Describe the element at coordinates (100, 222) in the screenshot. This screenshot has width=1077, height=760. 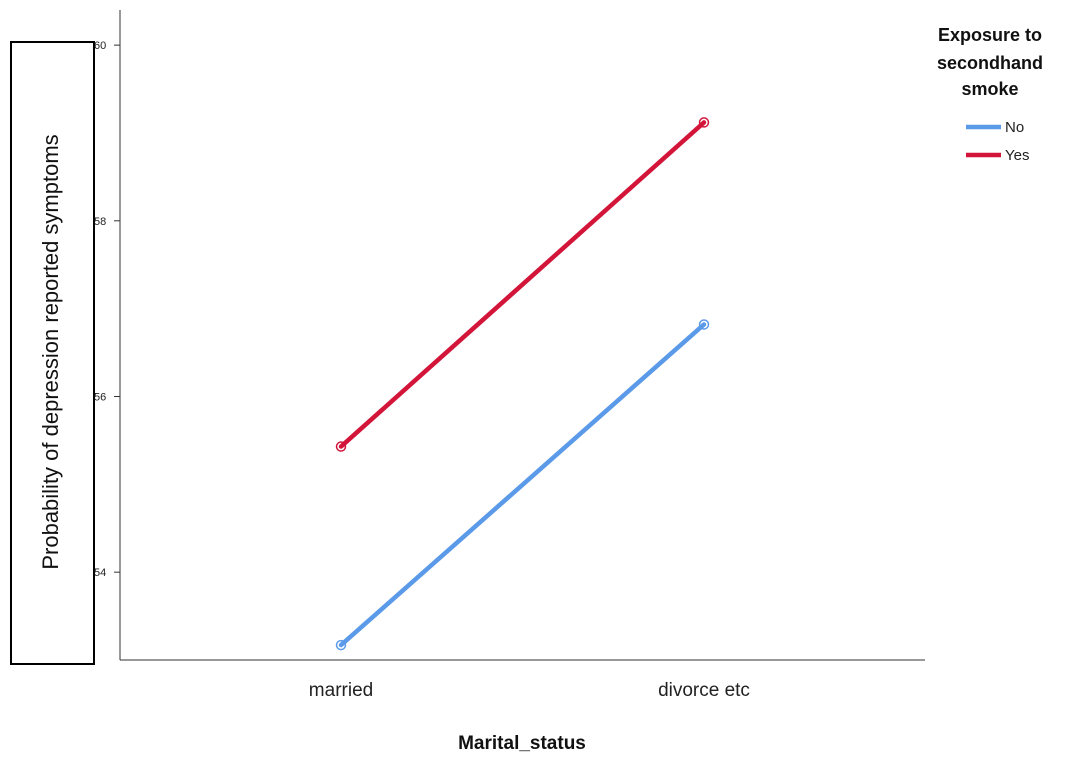
I see `y-tick-label: 58` at that location.